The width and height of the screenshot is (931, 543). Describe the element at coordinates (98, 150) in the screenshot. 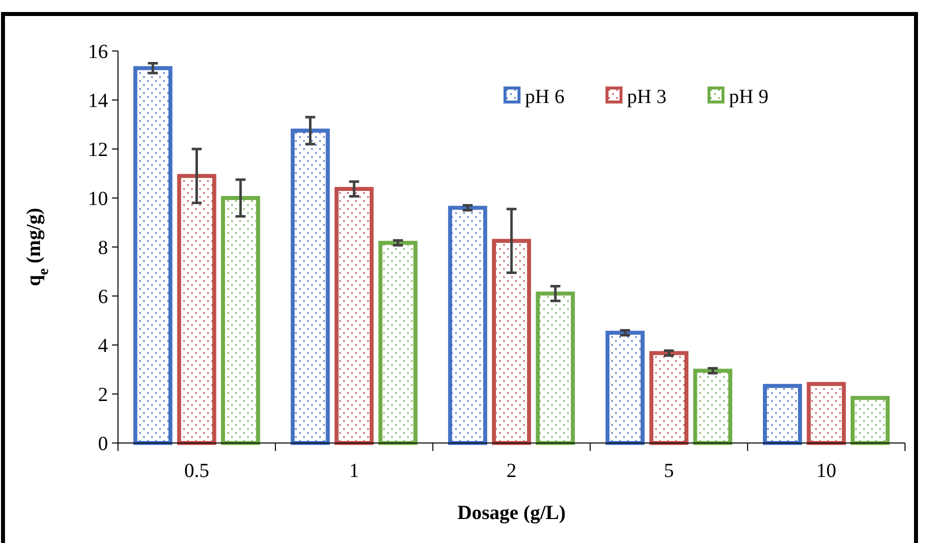

I see `y-tick-label: 12` at that location.